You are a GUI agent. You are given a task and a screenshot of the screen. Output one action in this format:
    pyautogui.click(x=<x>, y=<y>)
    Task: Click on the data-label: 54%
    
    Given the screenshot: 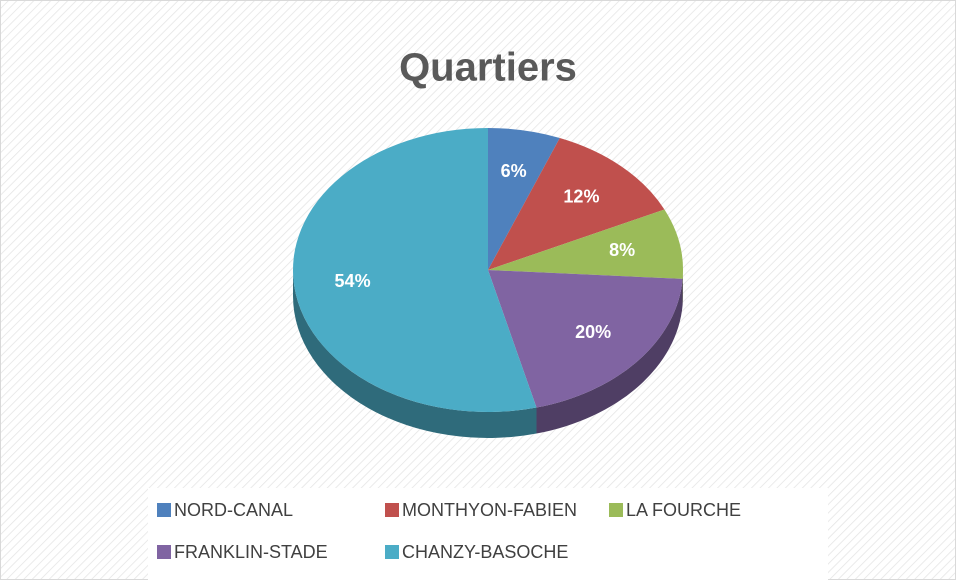 What is the action you would take?
    pyautogui.click(x=353, y=281)
    